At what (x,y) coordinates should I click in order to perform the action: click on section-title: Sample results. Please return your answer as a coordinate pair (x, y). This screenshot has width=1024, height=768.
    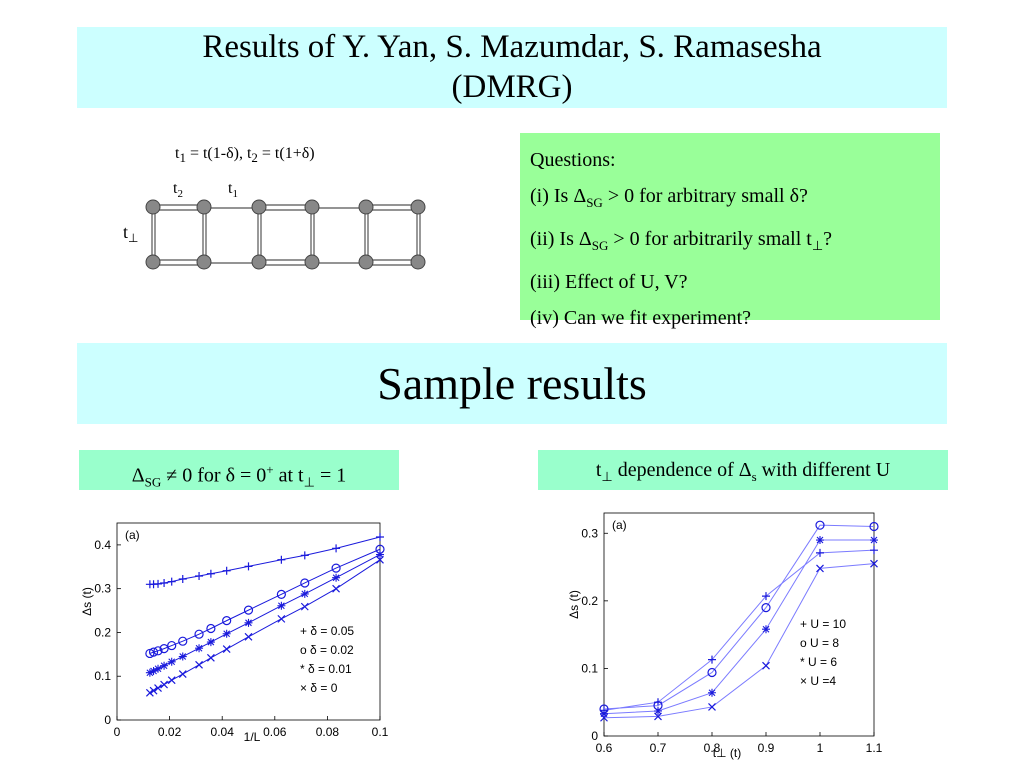
    Looking at the image, I should click on (512, 383).